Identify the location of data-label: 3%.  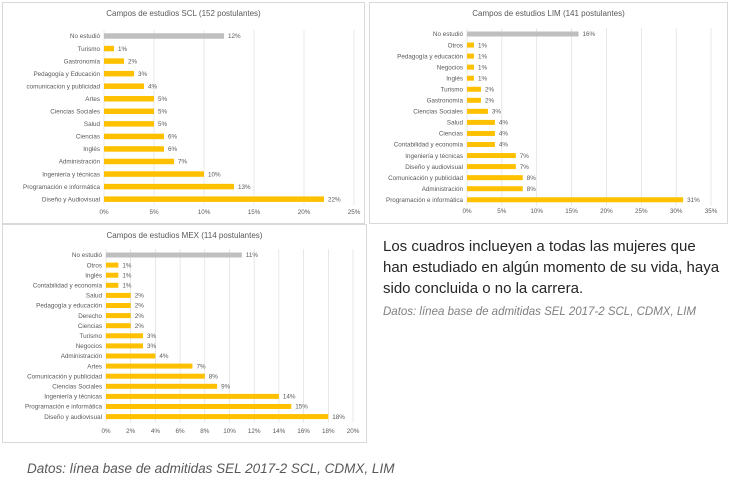
(152, 346).